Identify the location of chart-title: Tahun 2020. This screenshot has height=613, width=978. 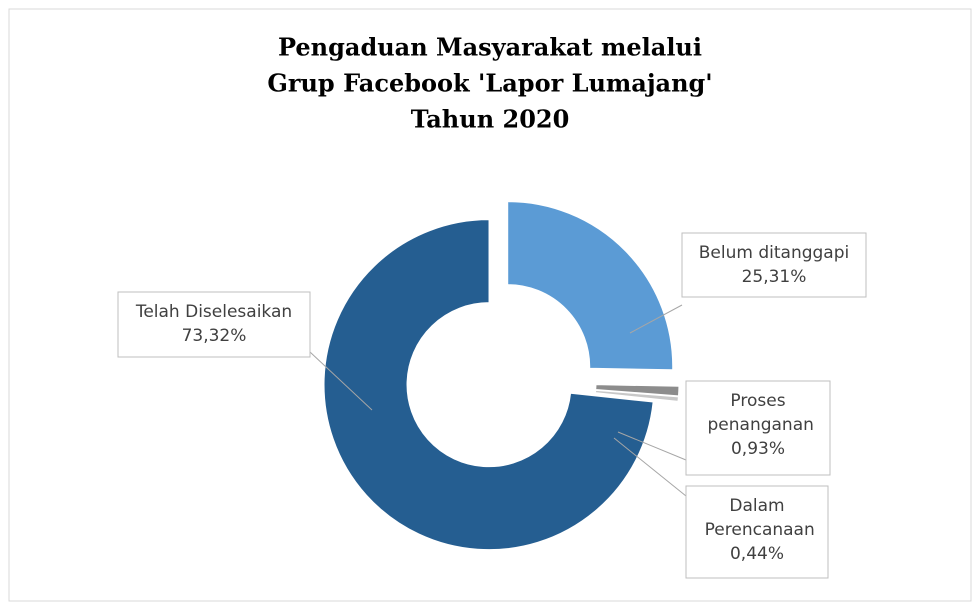
(490, 119).